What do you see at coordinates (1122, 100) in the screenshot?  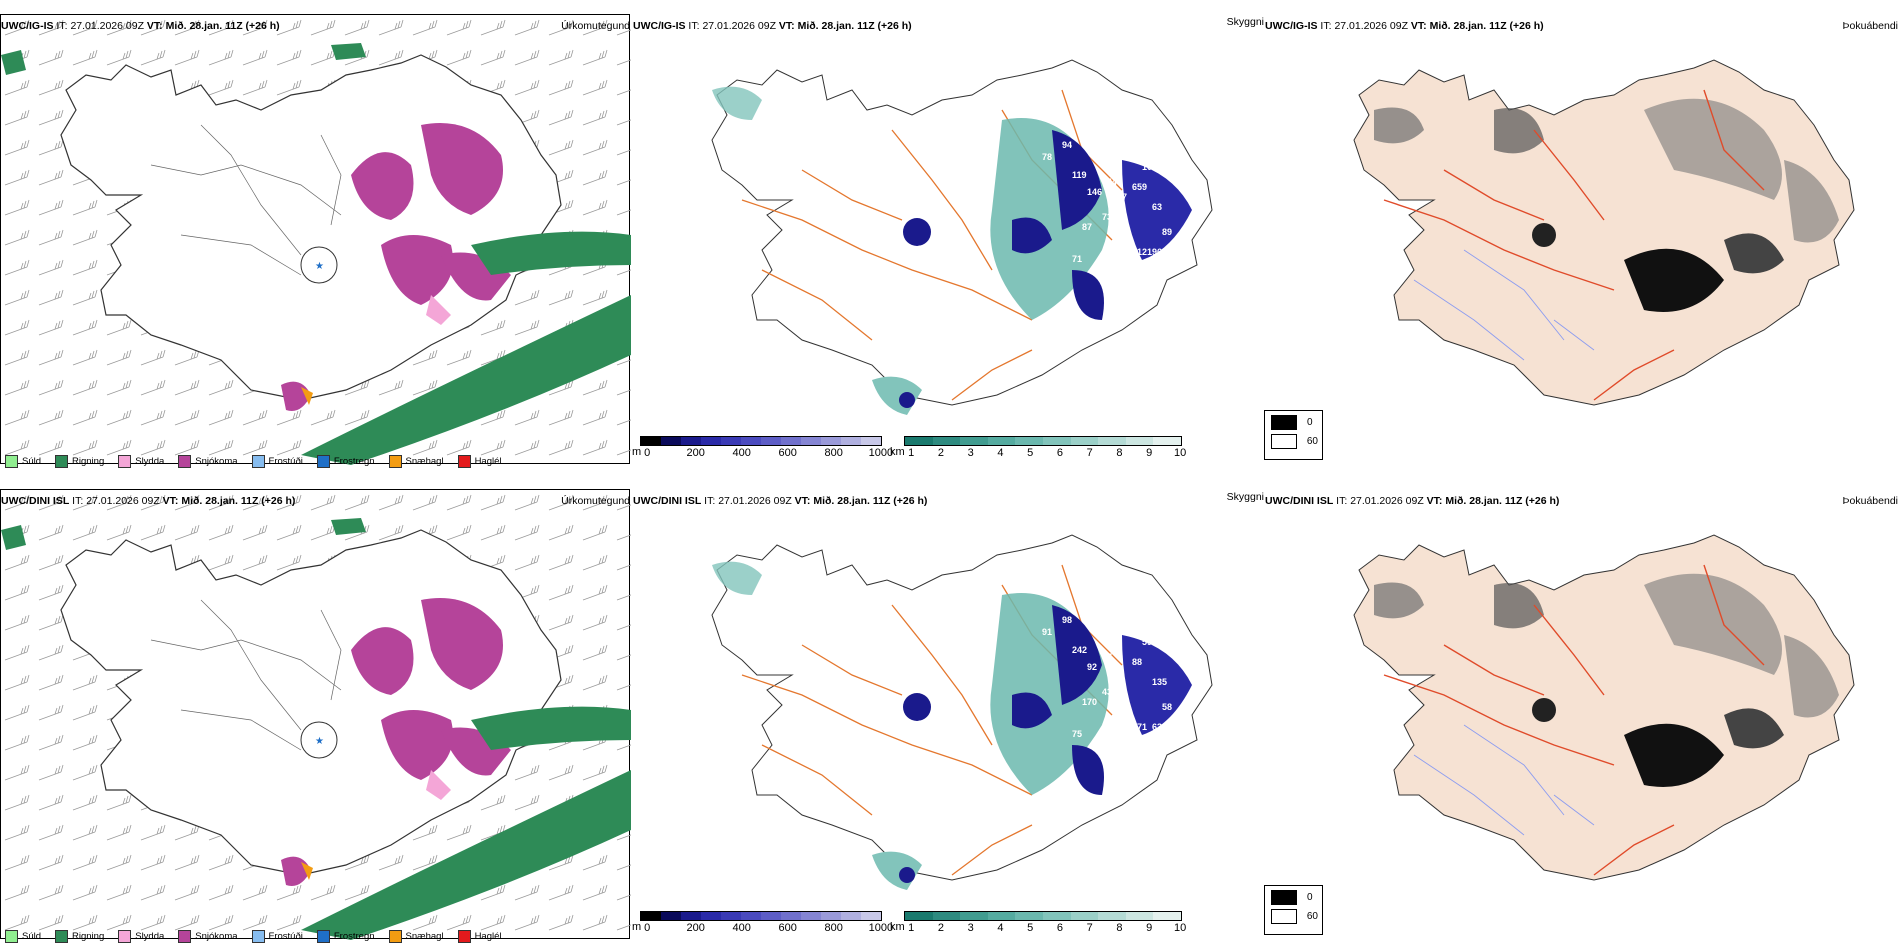 I see `cloud-base-value: 82` at bounding box center [1122, 100].